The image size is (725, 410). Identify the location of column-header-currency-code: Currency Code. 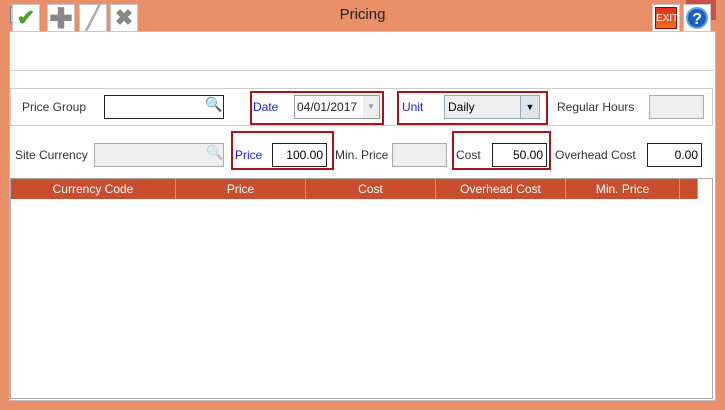
(93, 189).